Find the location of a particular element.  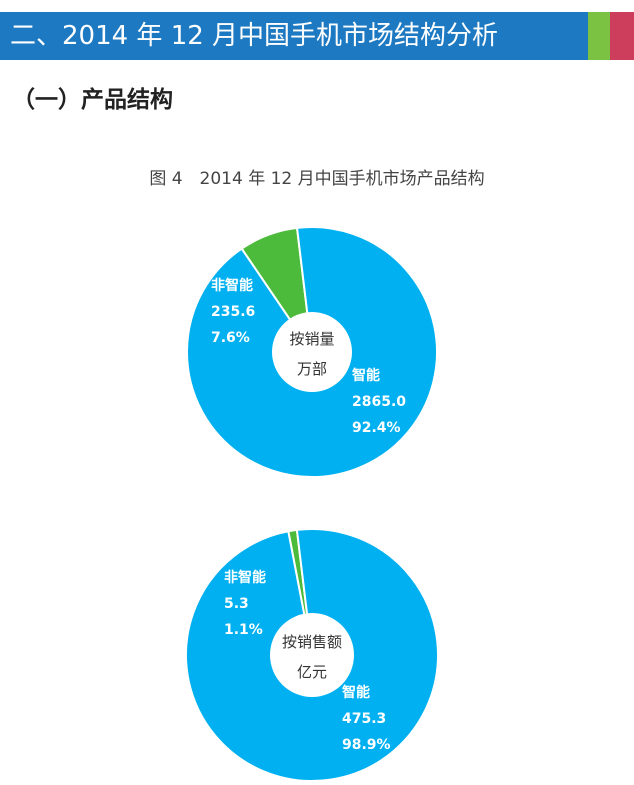

chart1-label-nonsmart: 7.6% is located at coordinates (230, 338).